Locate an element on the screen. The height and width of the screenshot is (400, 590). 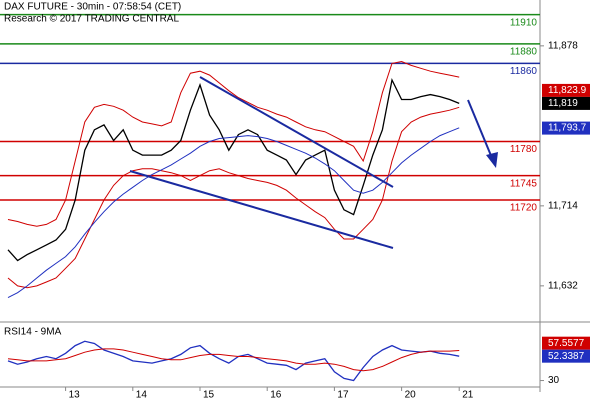
price-marker-label: 57.5577 is located at coordinates (566, 343).